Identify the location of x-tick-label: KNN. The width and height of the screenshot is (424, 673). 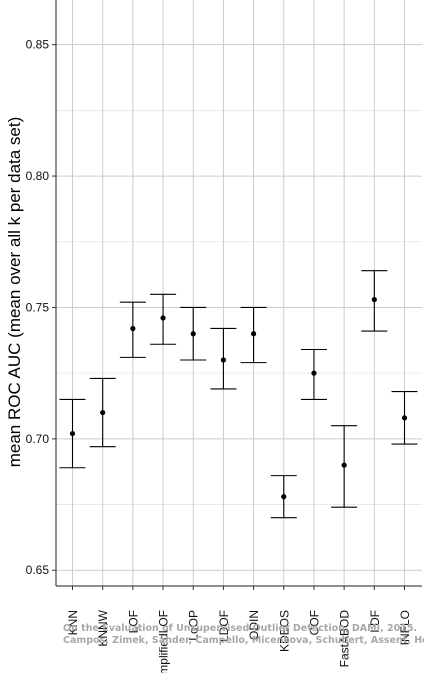
(73, 622).